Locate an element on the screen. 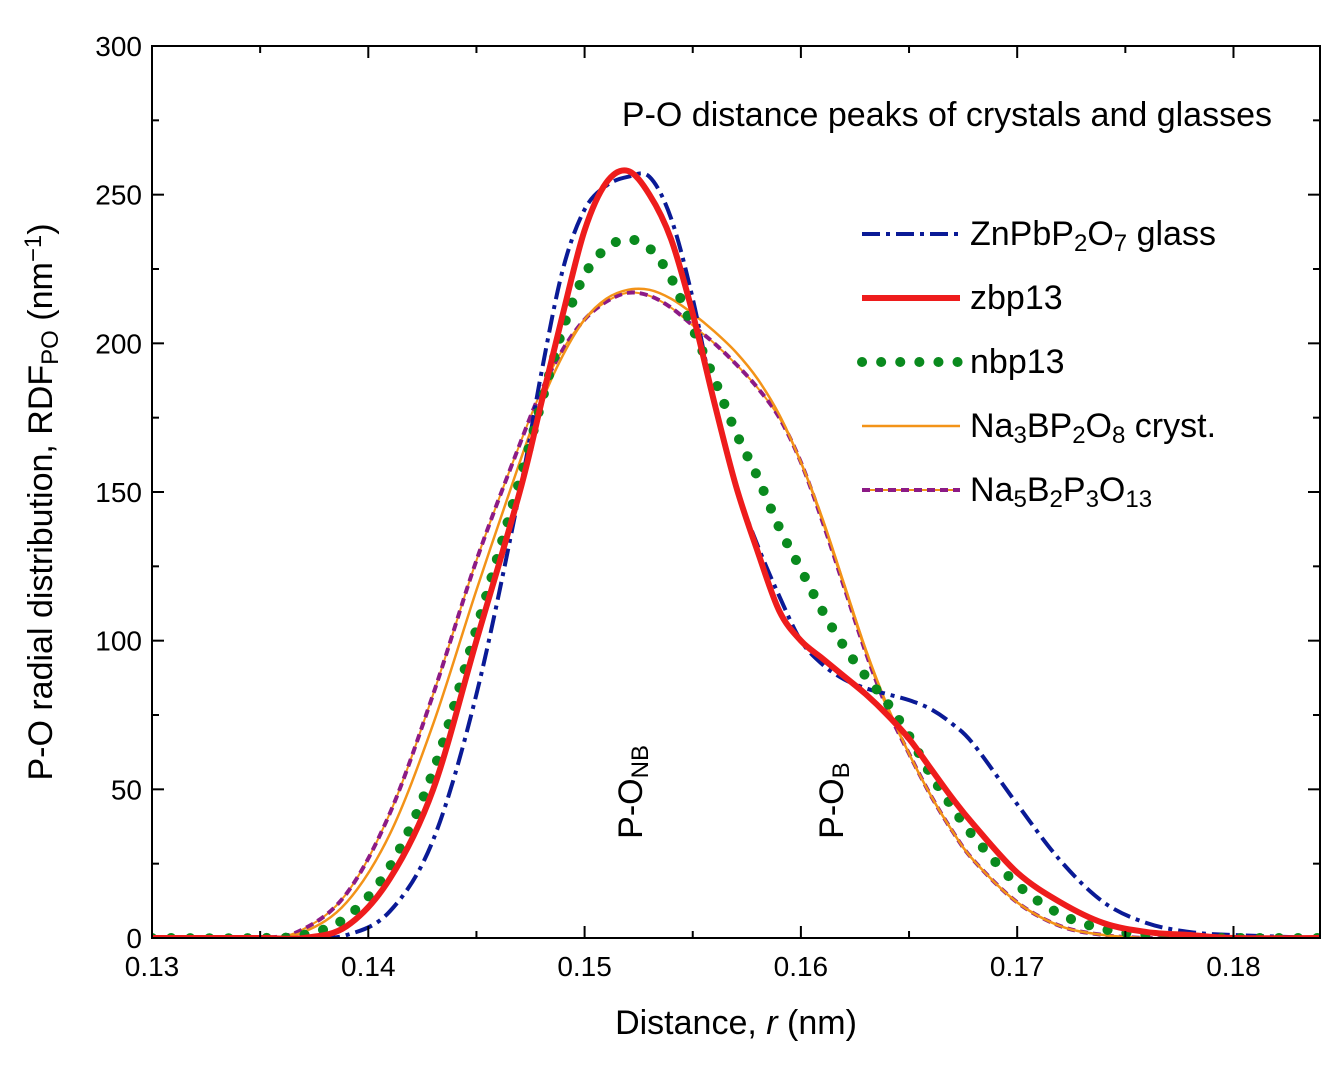  x-tick-label: 0.13 is located at coordinates (152, 966).